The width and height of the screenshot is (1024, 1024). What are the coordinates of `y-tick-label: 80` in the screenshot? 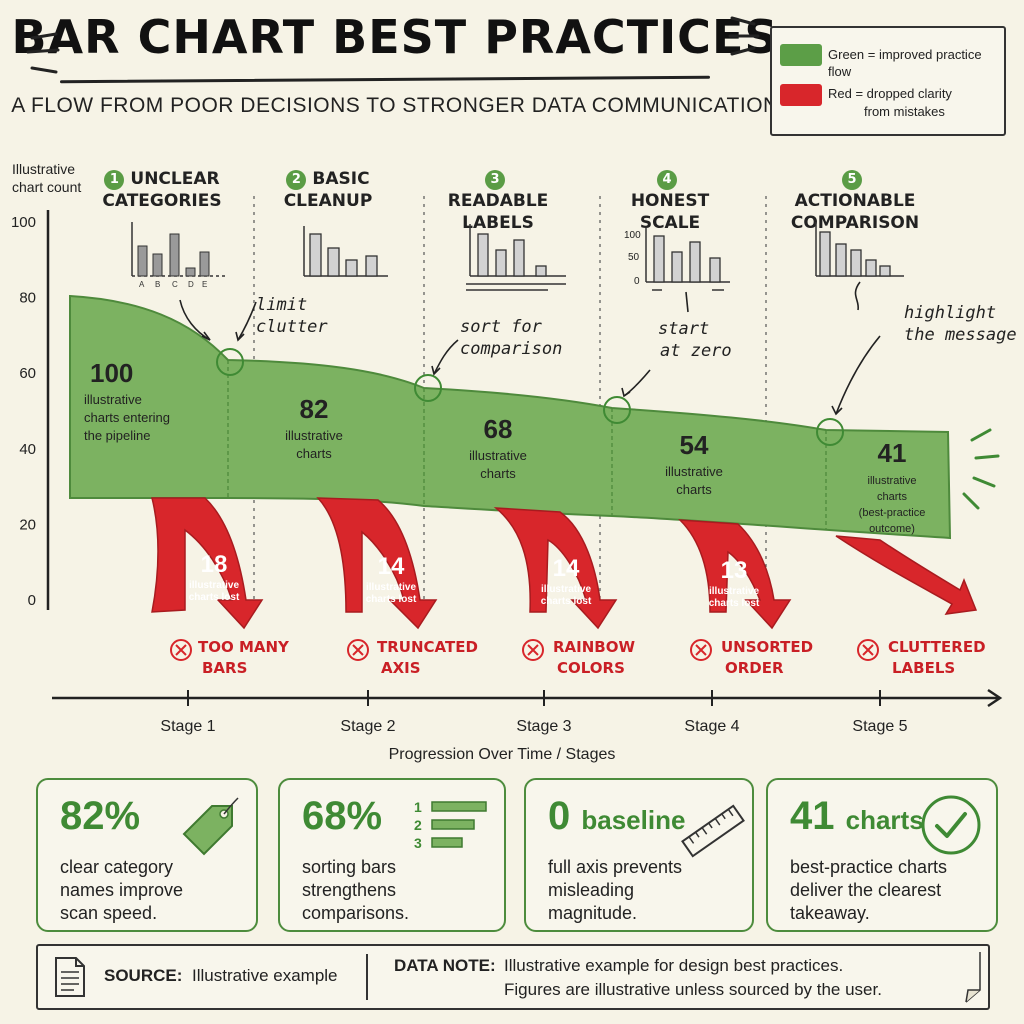 It's located at (27, 298).